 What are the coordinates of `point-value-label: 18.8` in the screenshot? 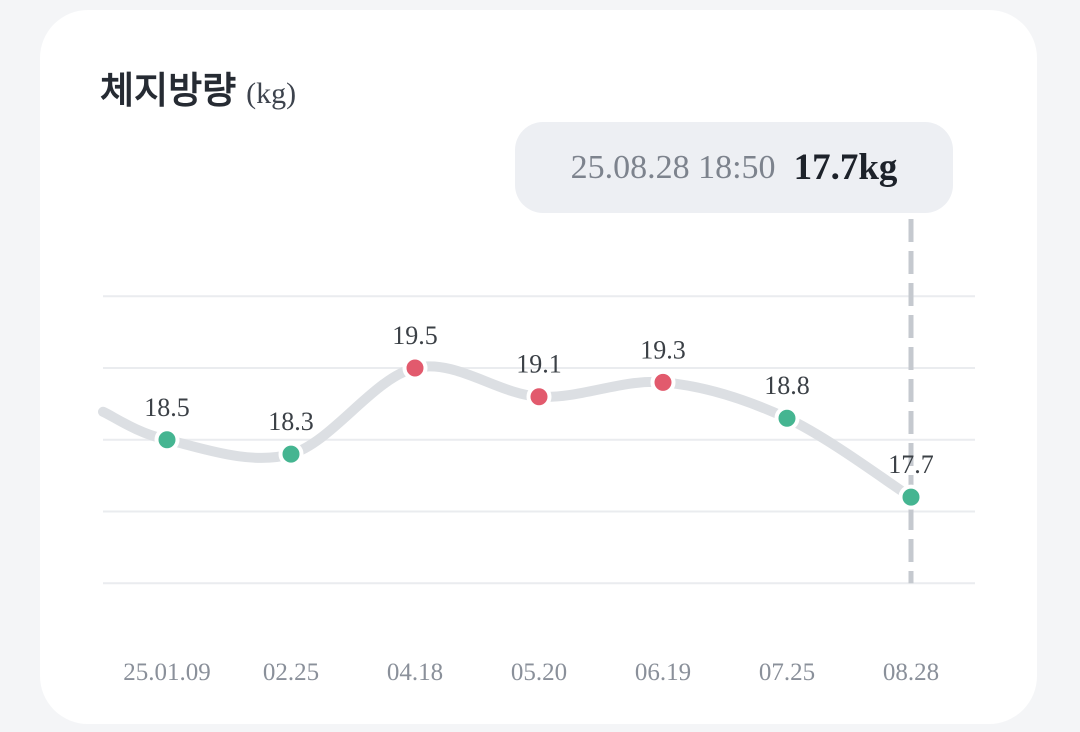 It's located at (787, 385).